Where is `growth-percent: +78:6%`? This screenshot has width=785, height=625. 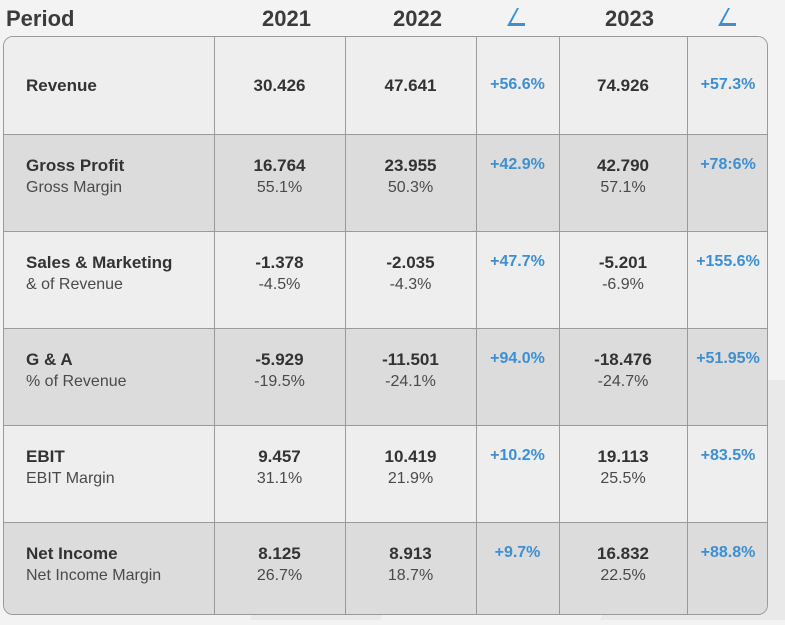 growth-percent: +78:6% is located at coordinates (728, 164).